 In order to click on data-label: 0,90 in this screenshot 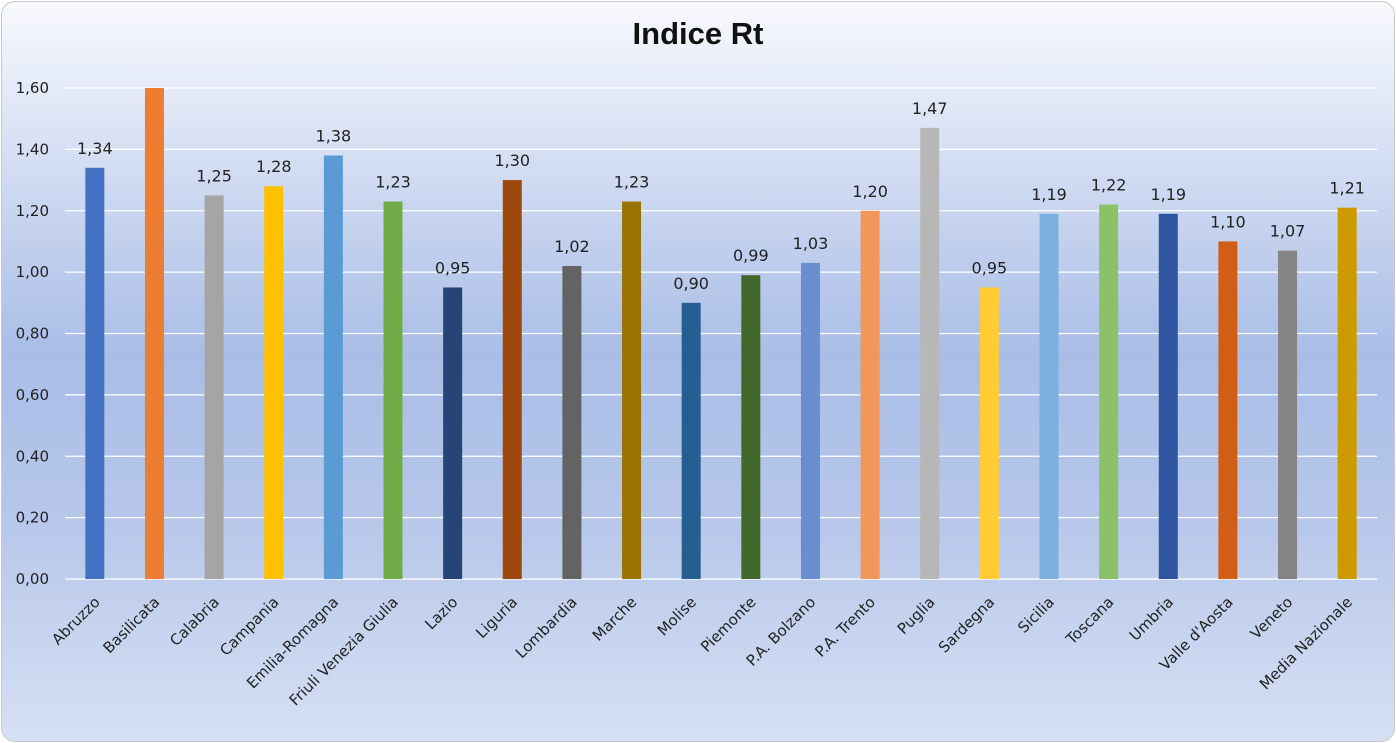, I will do `click(691, 283)`.